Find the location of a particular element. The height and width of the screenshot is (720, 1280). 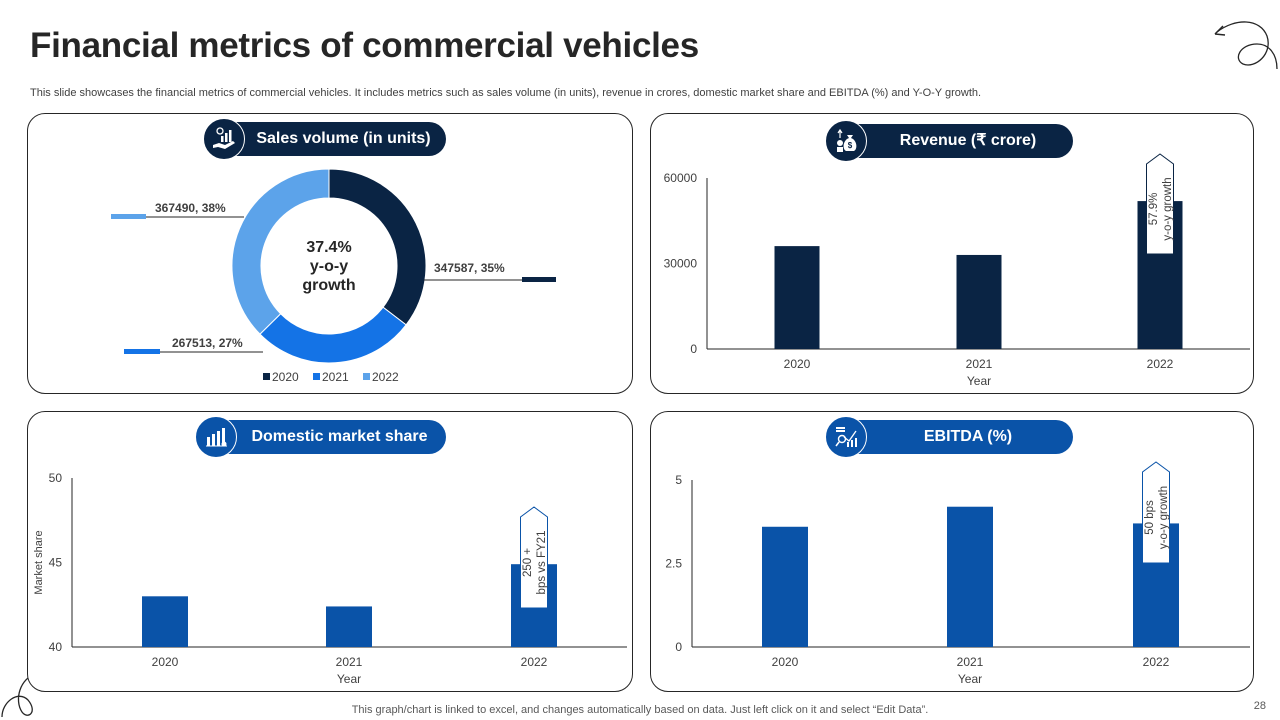

annotation-text: 50 bps is located at coordinates (1150, 517).